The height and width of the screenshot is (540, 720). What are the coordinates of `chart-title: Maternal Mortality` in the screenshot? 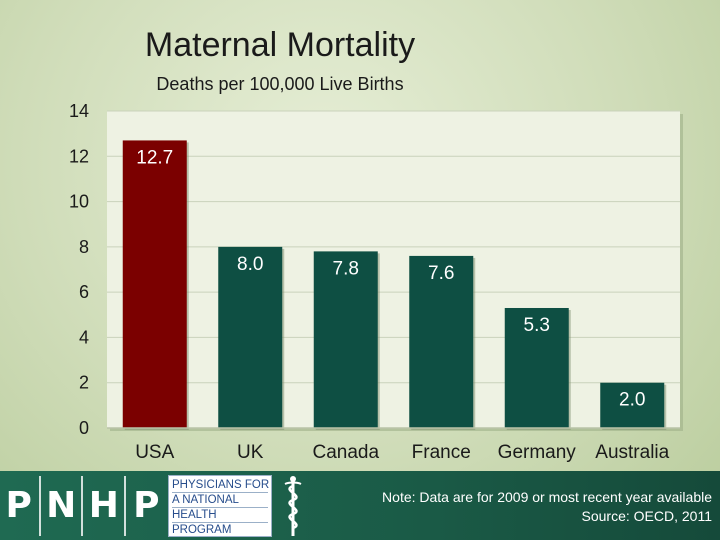 It's located at (280, 45).